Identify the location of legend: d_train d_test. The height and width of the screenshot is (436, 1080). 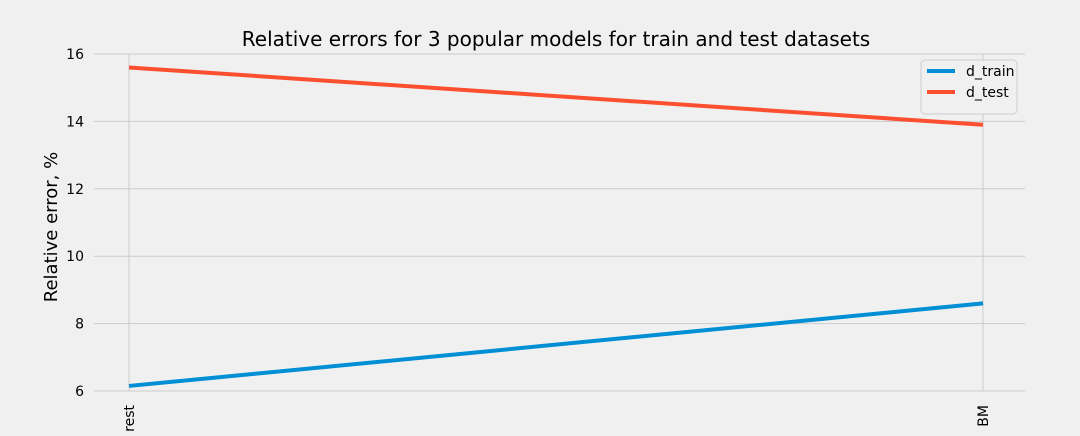
(969, 87).